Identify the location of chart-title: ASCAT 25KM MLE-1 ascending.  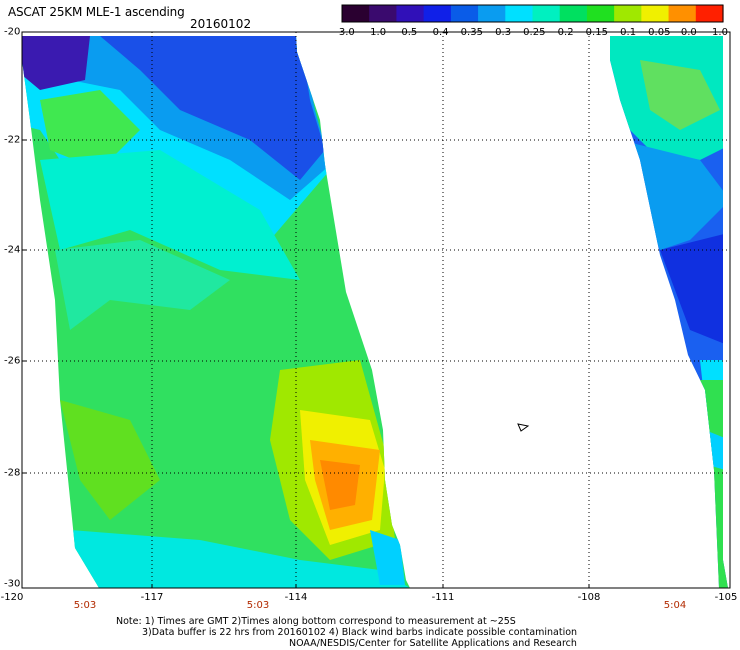
(96, 12).